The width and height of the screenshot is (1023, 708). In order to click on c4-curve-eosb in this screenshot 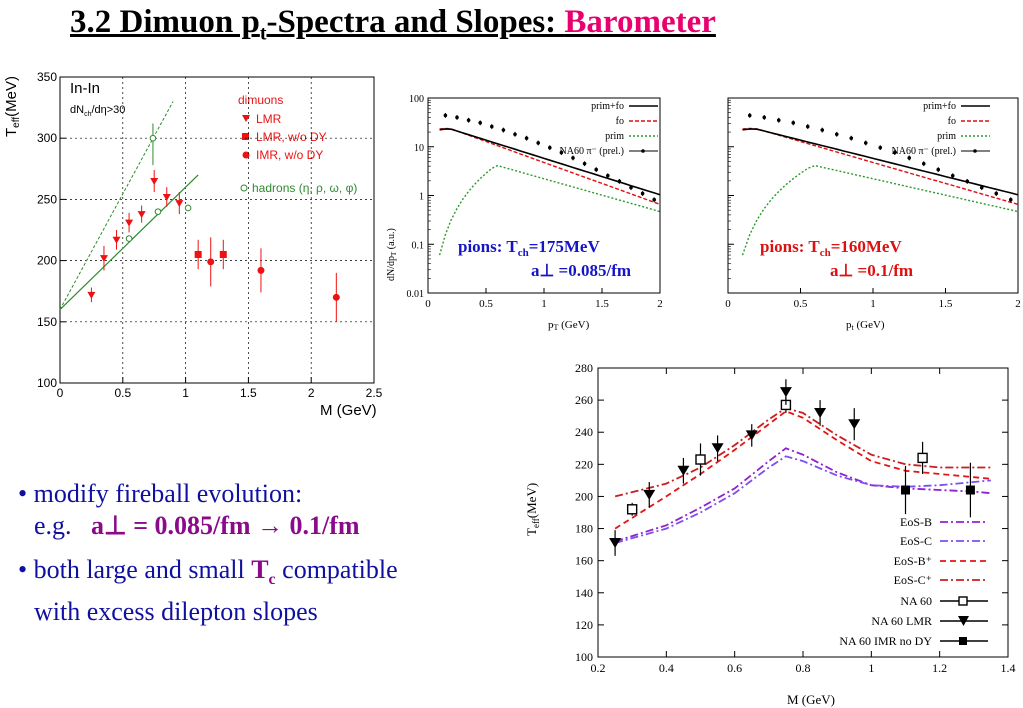, I will do `click(802, 495)`.